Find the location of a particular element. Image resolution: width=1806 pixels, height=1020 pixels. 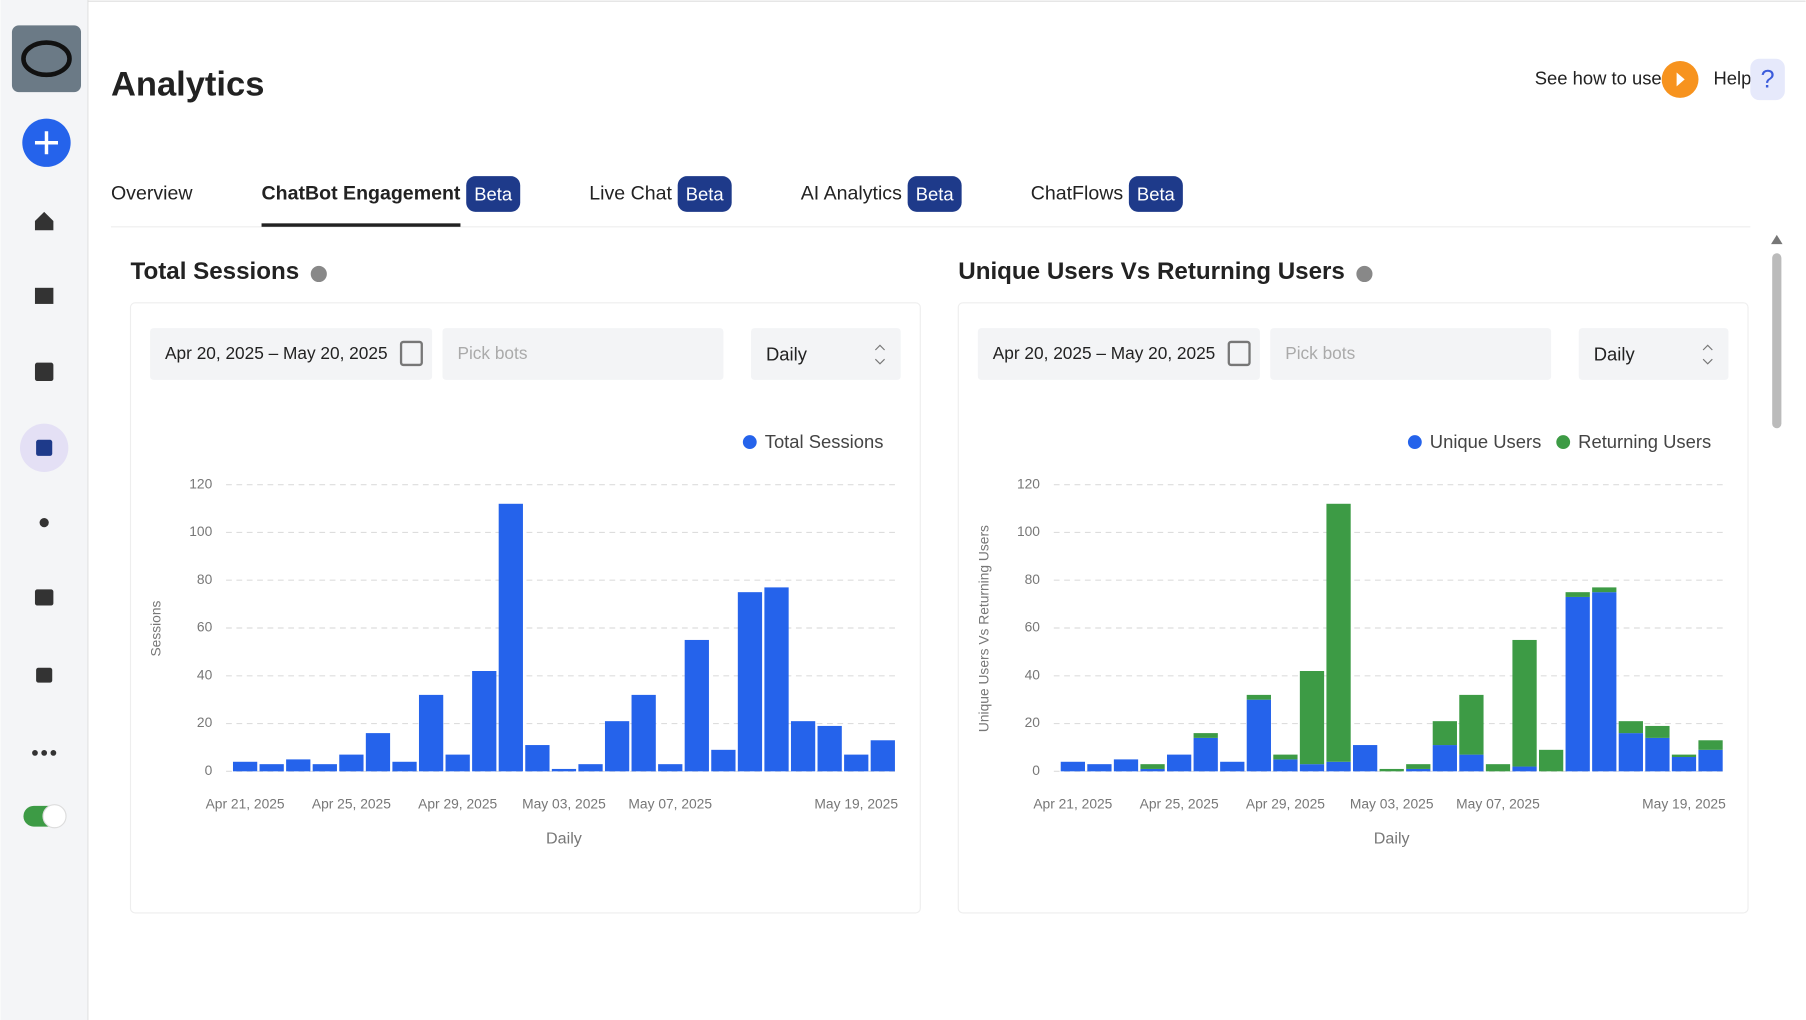

x-axis-label: Daily is located at coordinates (564, 839).